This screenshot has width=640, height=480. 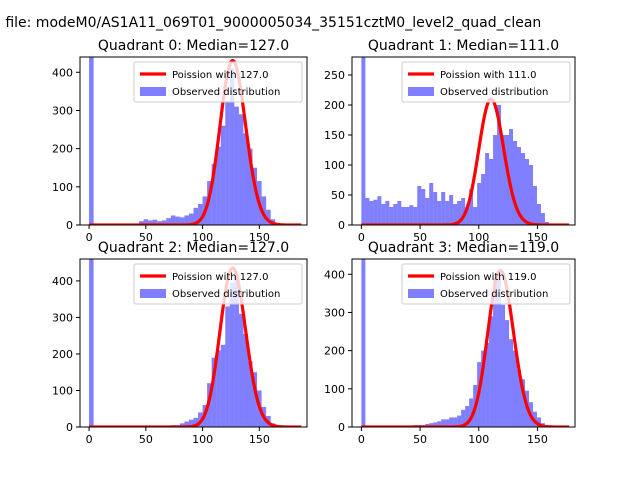 I want to click on quadrant-2-title: Quadrant 2: Median=127.0, so click(x=193, y=248).